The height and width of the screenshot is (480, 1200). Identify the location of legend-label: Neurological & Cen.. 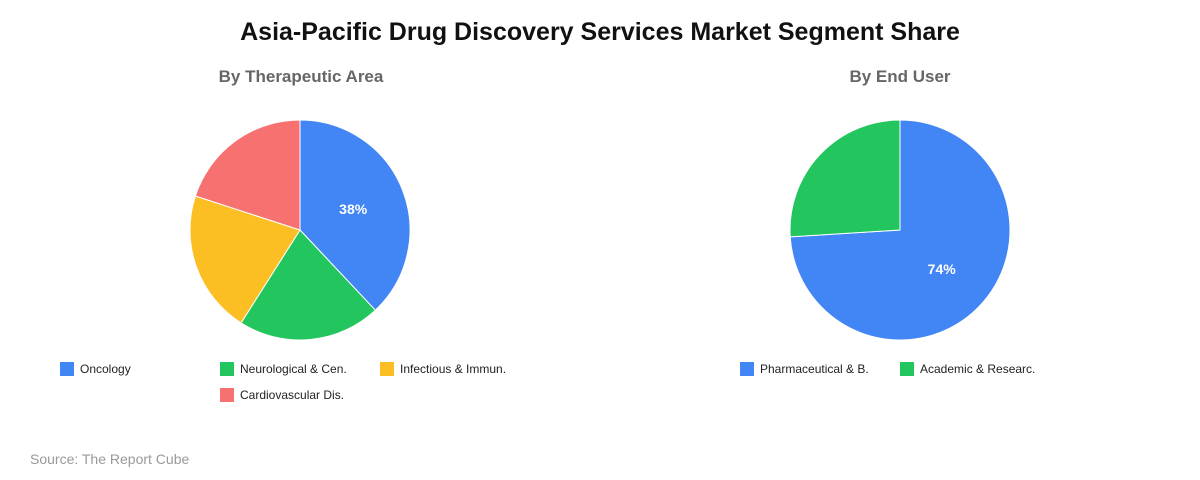
(293, 369).